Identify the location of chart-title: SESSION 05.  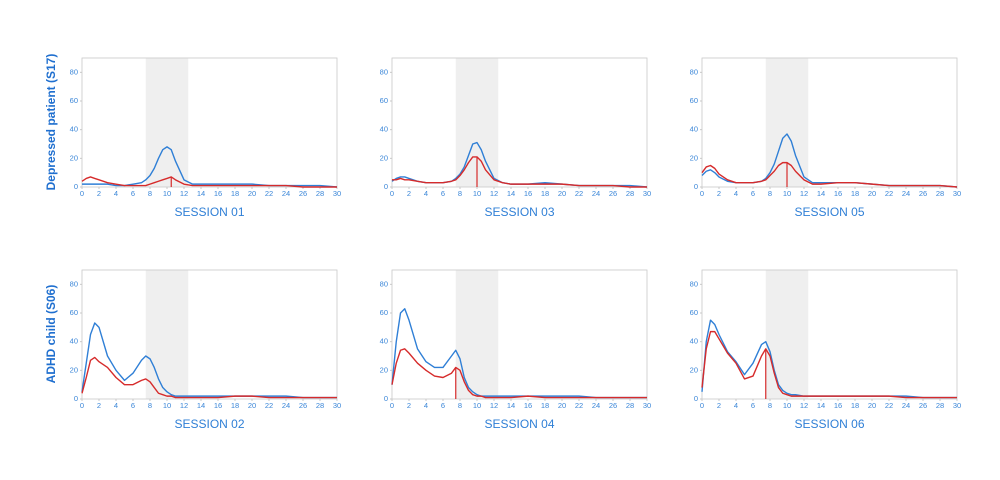
(829, 212).